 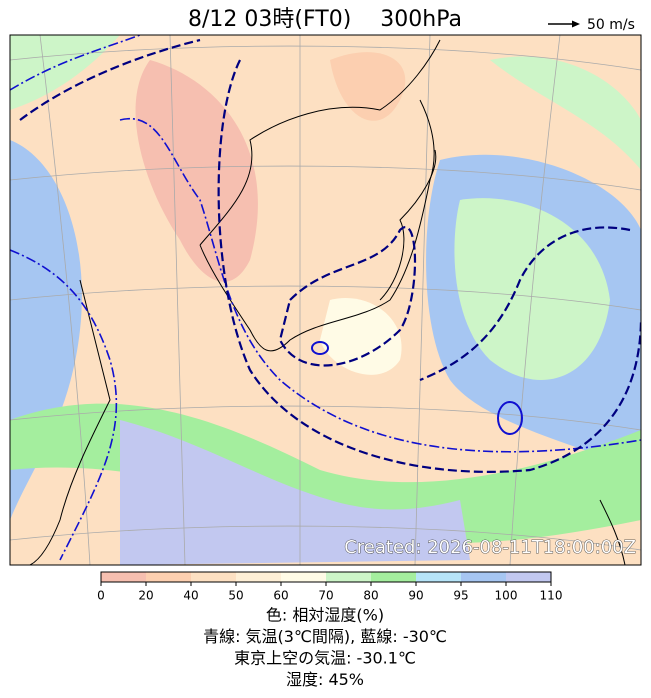 I want to click on colorbar-tick-label: 95, so click(x=460, y=596).